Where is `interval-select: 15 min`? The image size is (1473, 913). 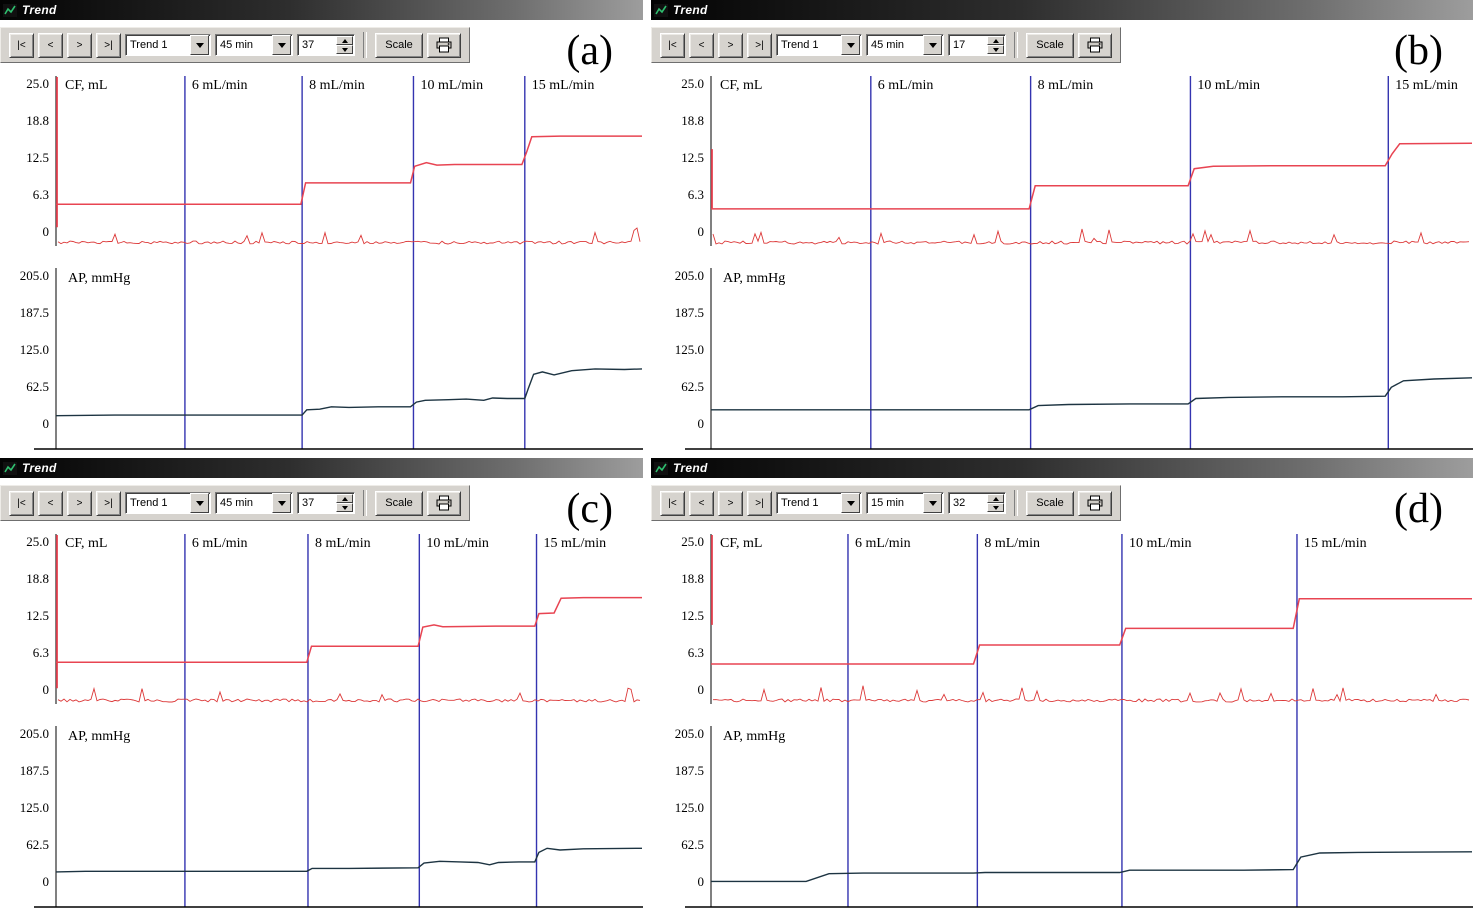 interval-select: 15 min is located at coordinates (905, 503).